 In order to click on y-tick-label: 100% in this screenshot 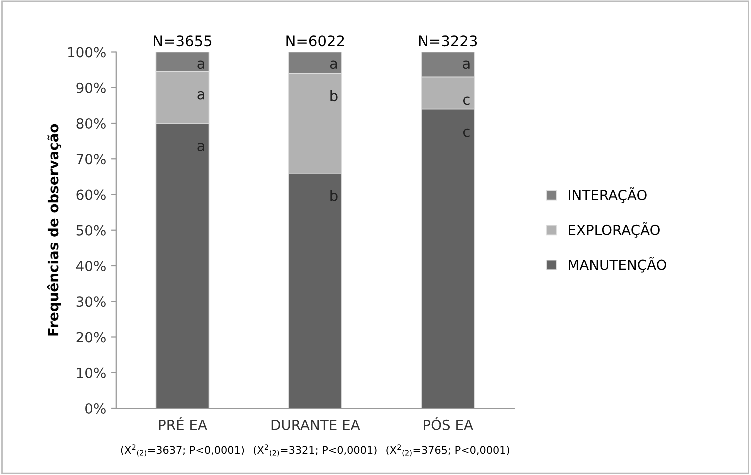, I will do `click(87, 52)`.